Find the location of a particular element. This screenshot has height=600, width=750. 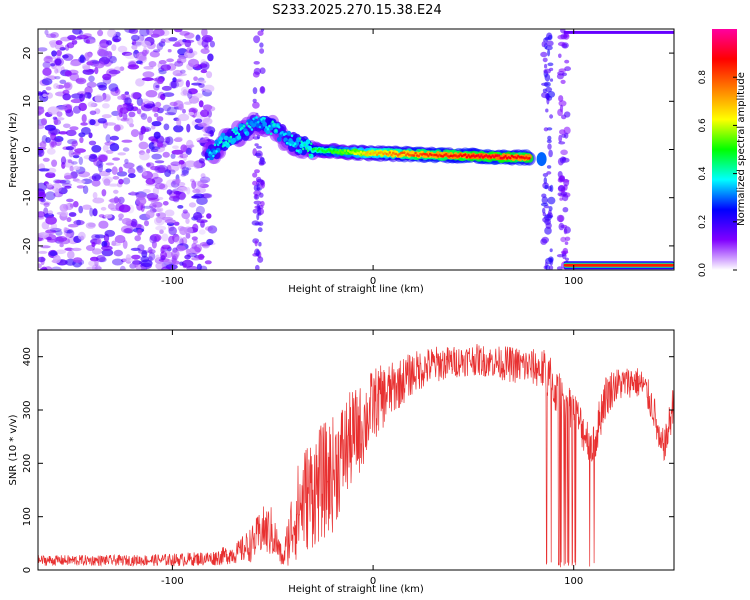

snr-y-label: SNR (10 * v/v) is located at coordinates (13, 449).